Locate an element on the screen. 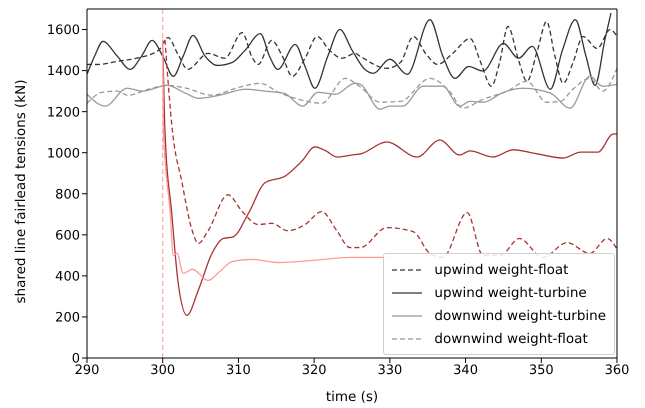 The height and width of the screenshot is (408, 645). y-tick-label: 200 is located at coordinates (67, 318).